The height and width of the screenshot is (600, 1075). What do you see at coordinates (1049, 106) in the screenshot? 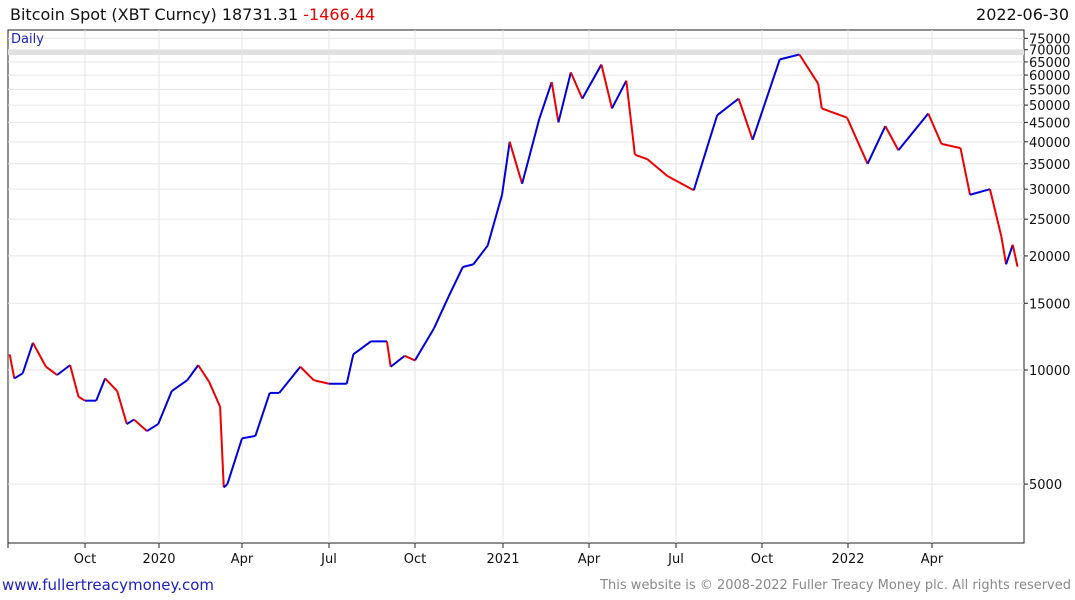
I see `y-tick-label: 50000` at bounding box center [1049, 106].